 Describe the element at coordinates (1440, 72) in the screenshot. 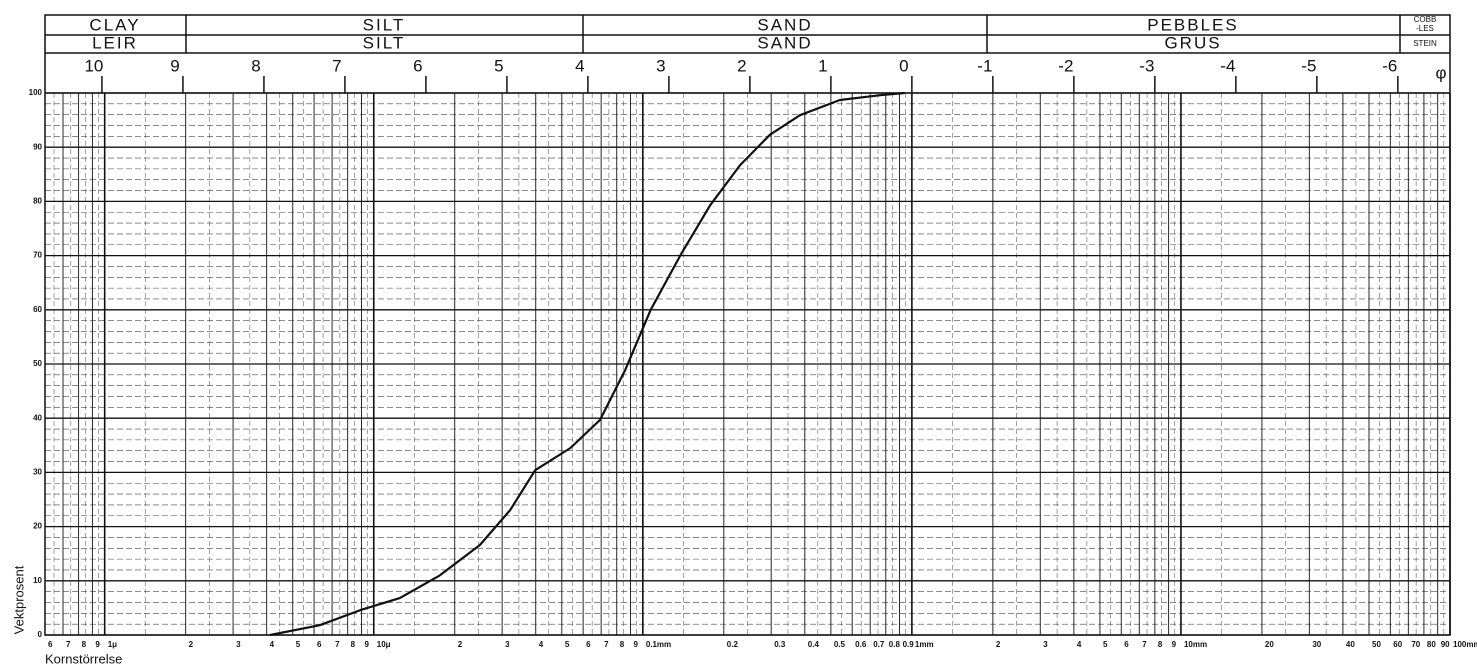

I see `x2-axis-label: φ` at that location.